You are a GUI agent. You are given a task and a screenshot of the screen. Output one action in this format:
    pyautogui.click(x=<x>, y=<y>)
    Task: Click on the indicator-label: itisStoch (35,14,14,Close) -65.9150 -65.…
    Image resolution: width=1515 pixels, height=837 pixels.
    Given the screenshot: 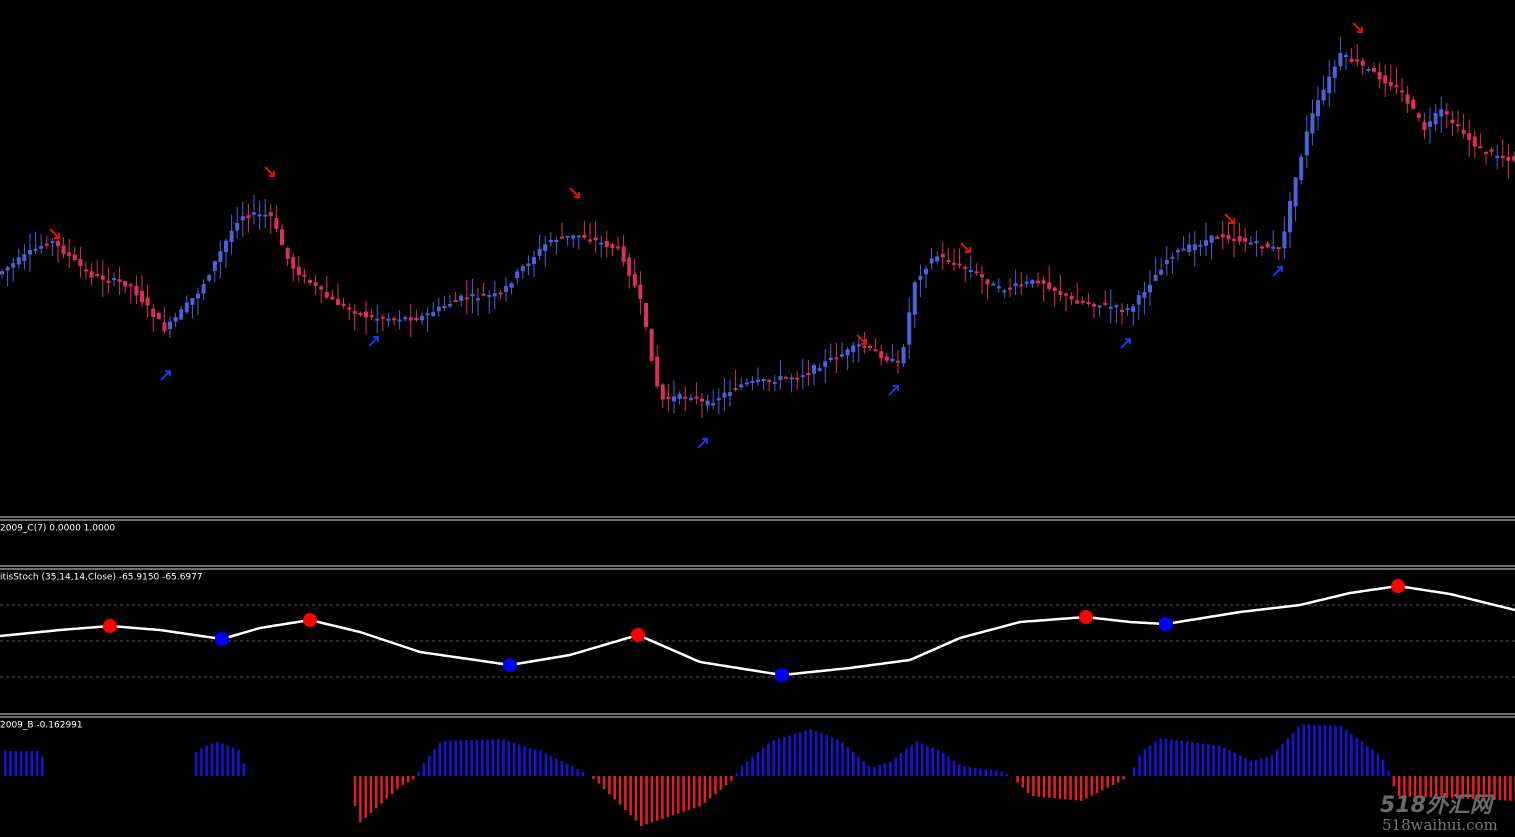 What is the action you would take?
    pyautogui.click(x=101, y=578)
    